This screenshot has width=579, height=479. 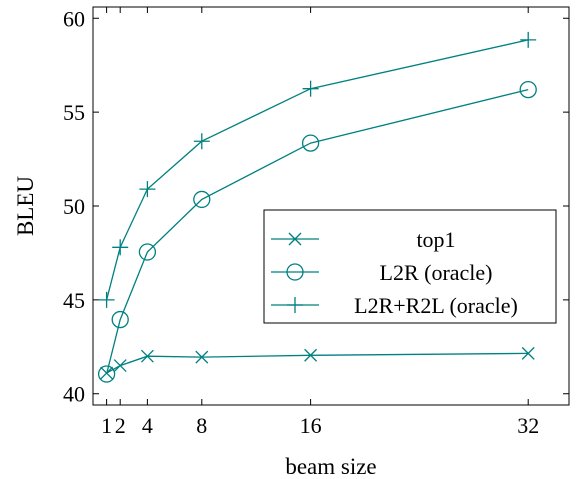 I want to click on legend-marker-l2r-oracle, so click(x=295, y=272).